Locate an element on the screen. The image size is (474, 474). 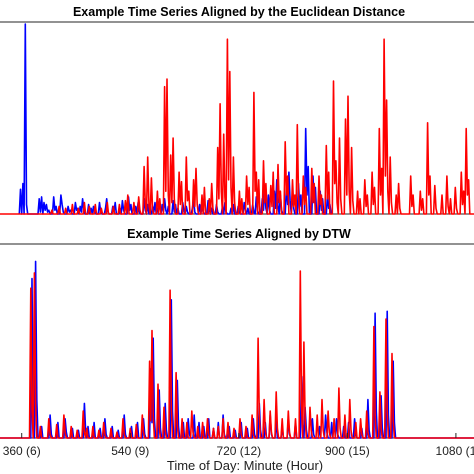
x-tick-label: 360 (6) is located at coordinates (22, 451).